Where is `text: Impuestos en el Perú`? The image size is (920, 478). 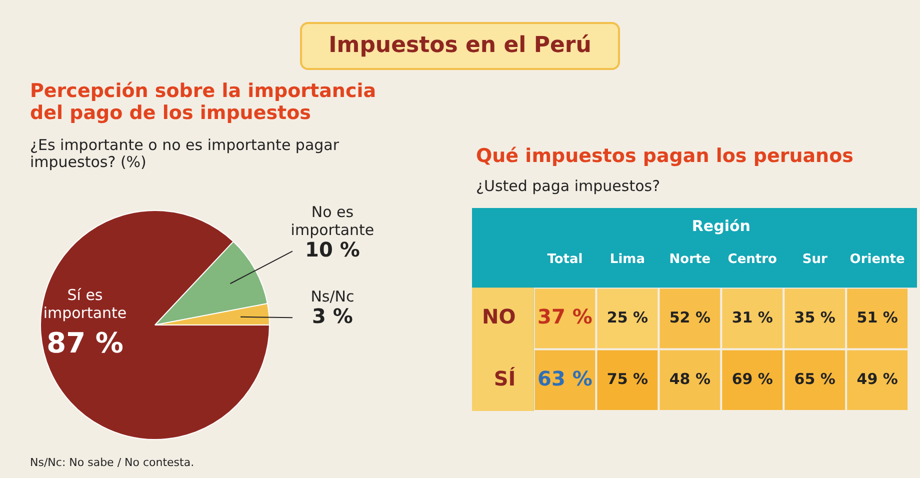 text: Impuestos en el Perú is located at coordinates (460, 46).